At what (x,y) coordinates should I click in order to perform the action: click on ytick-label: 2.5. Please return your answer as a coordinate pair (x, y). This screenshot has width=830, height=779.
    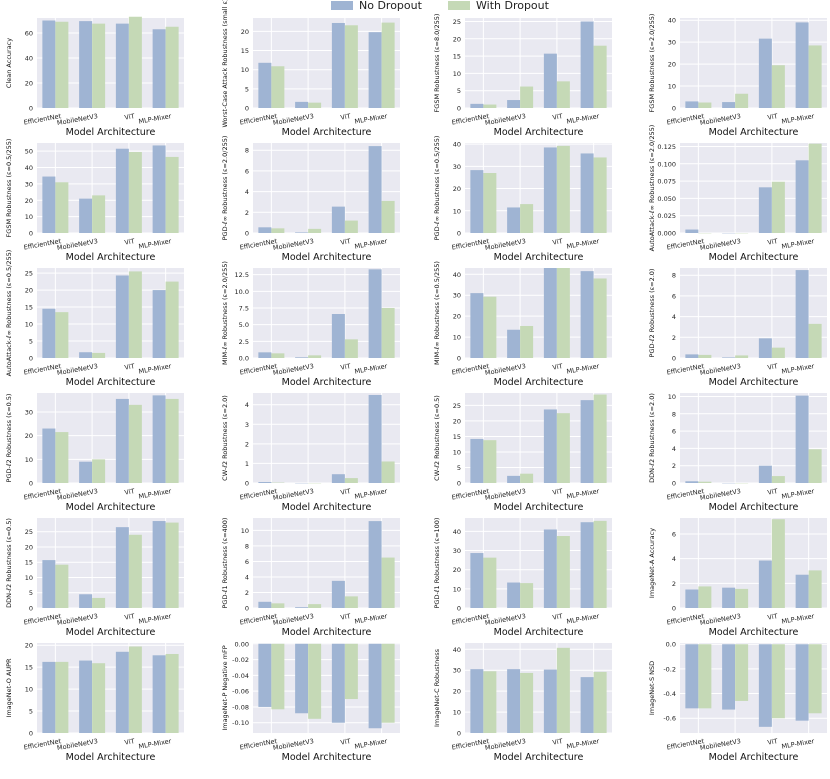
    Looking at the image, I should click on (244, 342).